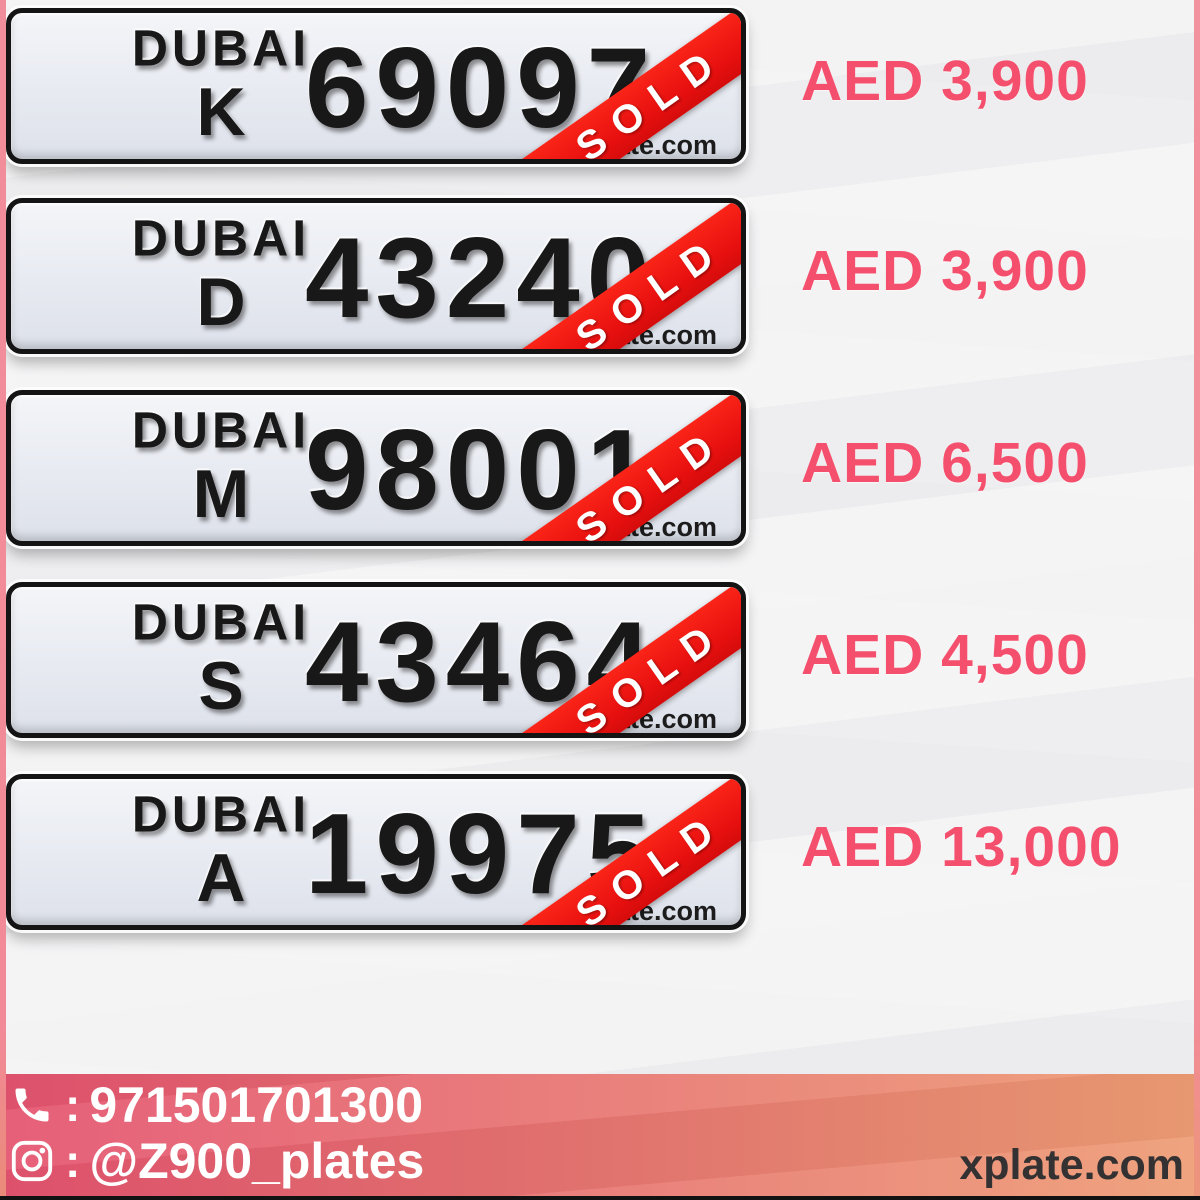  I want to click on price-label: AED 13,000, so click(961, 847).